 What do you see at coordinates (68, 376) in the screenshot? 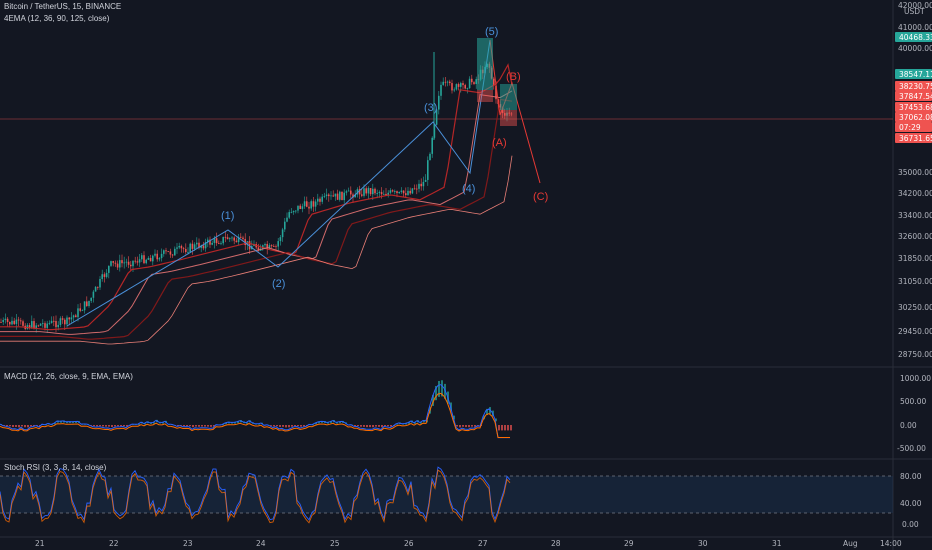
I see `macd-legend: MACD (12, 26, close, 9, EMA, EMA)` at bounding box center [68, 376].